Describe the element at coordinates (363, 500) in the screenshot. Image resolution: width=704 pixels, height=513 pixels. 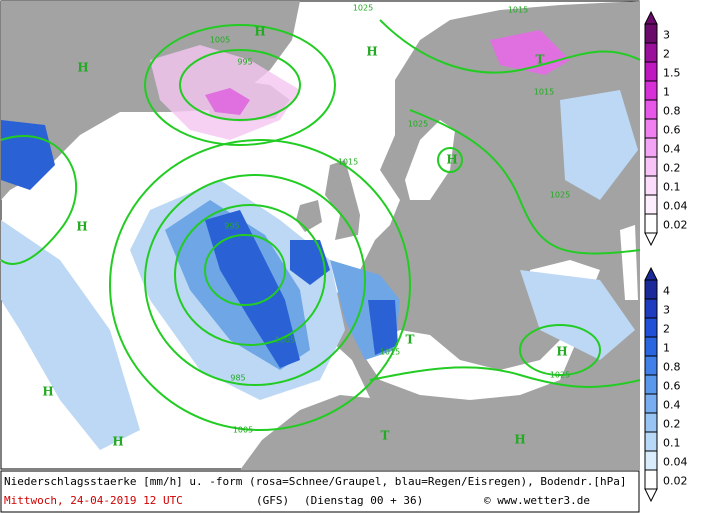
I see `footer-run: (Dienstag 00 + 36)` at that location.